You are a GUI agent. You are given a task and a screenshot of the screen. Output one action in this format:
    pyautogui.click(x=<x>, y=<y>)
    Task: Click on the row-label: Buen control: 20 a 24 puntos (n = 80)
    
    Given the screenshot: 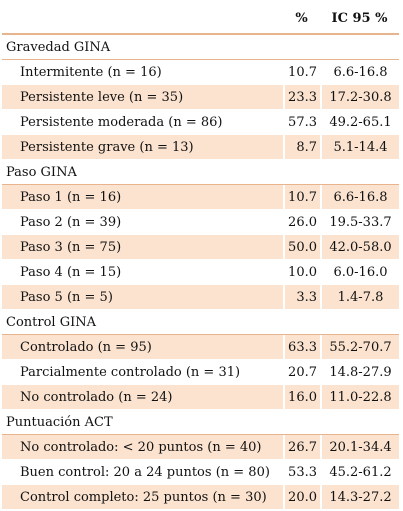 What is the action you would take?
    pyautogui.click(x=142, y=472)
    